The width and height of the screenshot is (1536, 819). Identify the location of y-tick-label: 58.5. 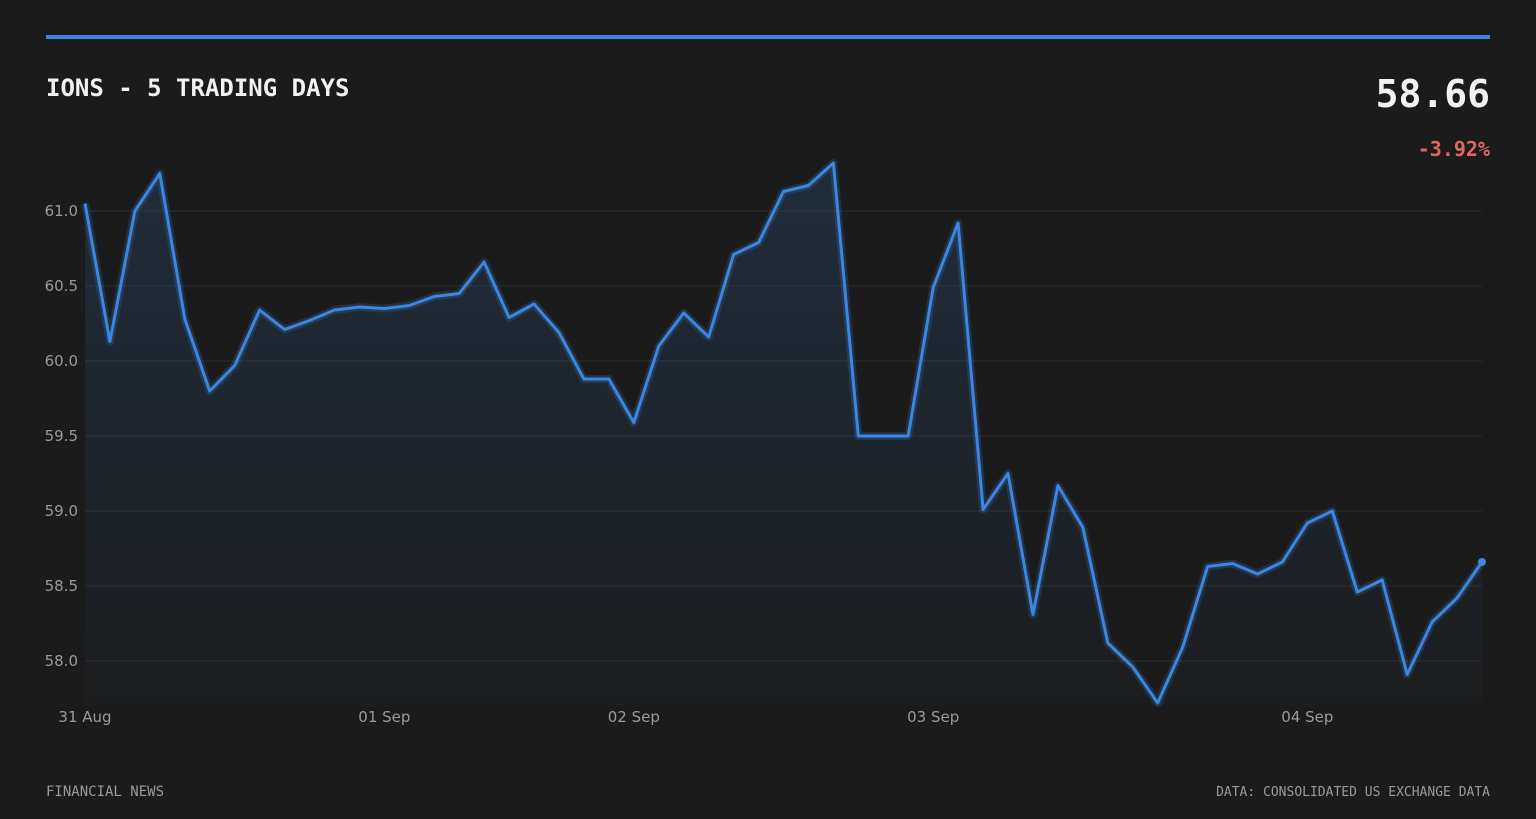
(61, 586).